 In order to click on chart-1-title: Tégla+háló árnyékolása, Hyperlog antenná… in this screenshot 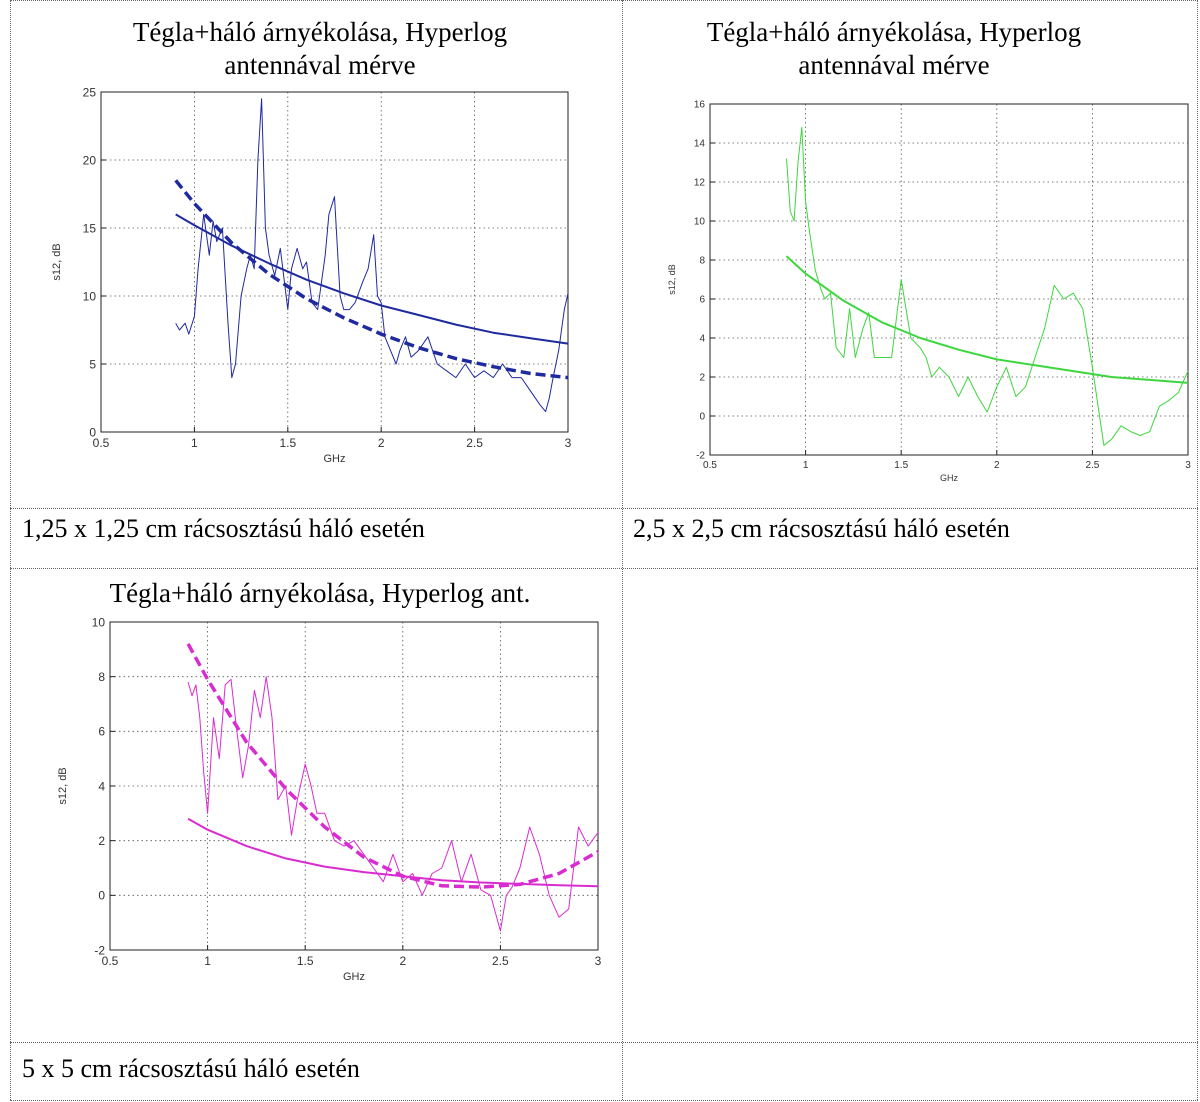, I will do `click(320, 49)`.